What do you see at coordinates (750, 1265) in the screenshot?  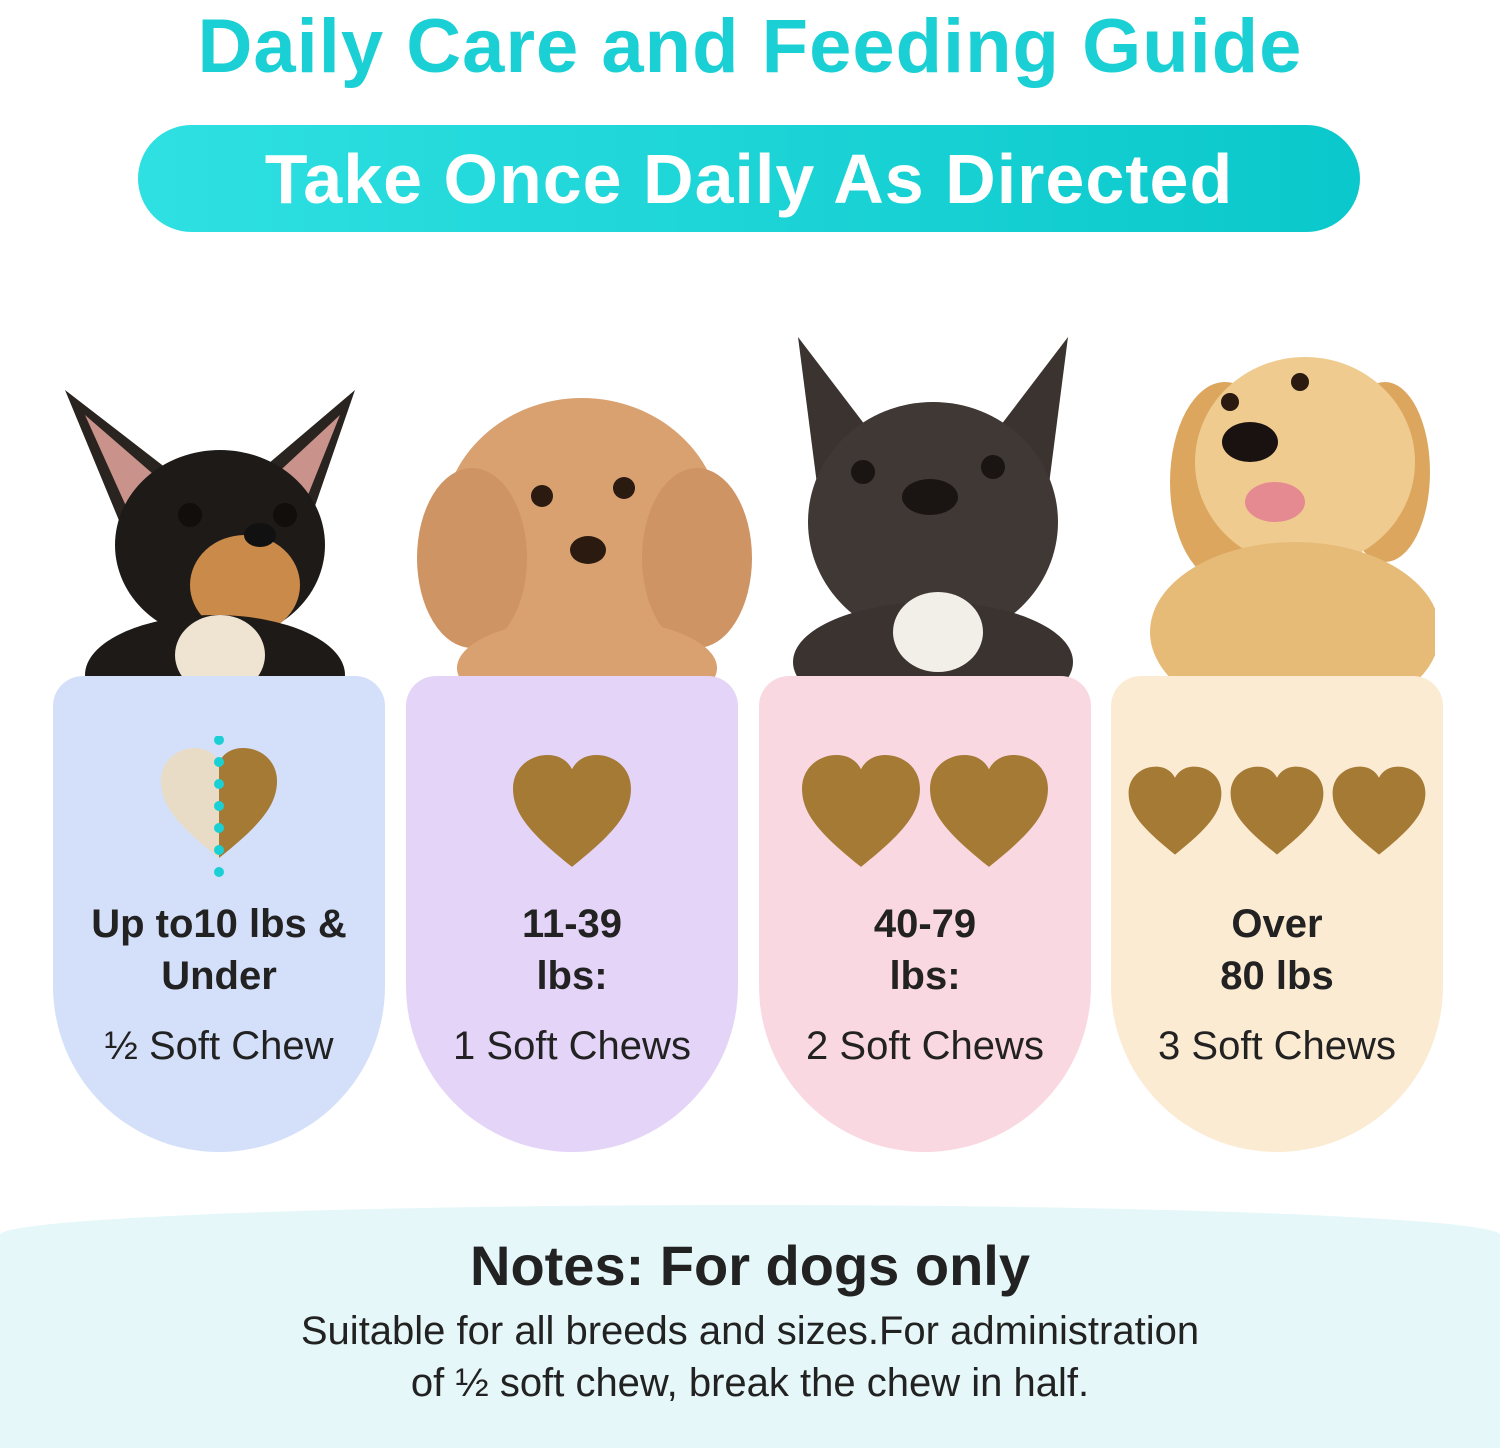 I see `notes-heading: Notes: For dogs only` at bounding box center [750, 1265].